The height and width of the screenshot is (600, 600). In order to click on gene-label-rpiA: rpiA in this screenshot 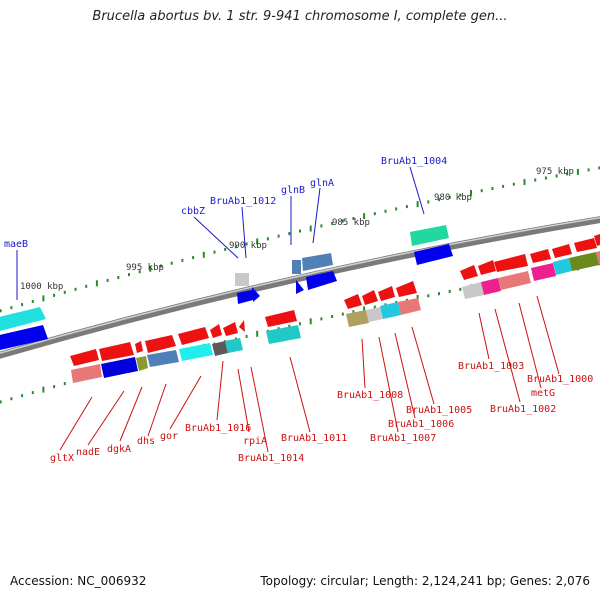, I will do `click(255, 441)`.